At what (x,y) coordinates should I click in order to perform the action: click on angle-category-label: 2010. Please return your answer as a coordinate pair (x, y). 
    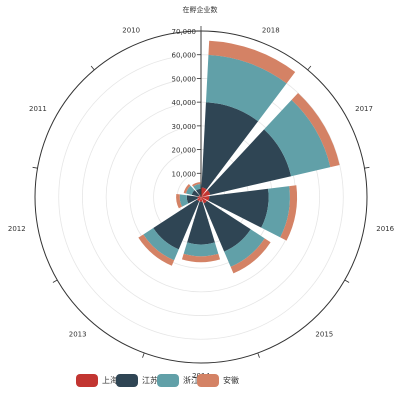
    Looking at the image, I should click on (131, 31).